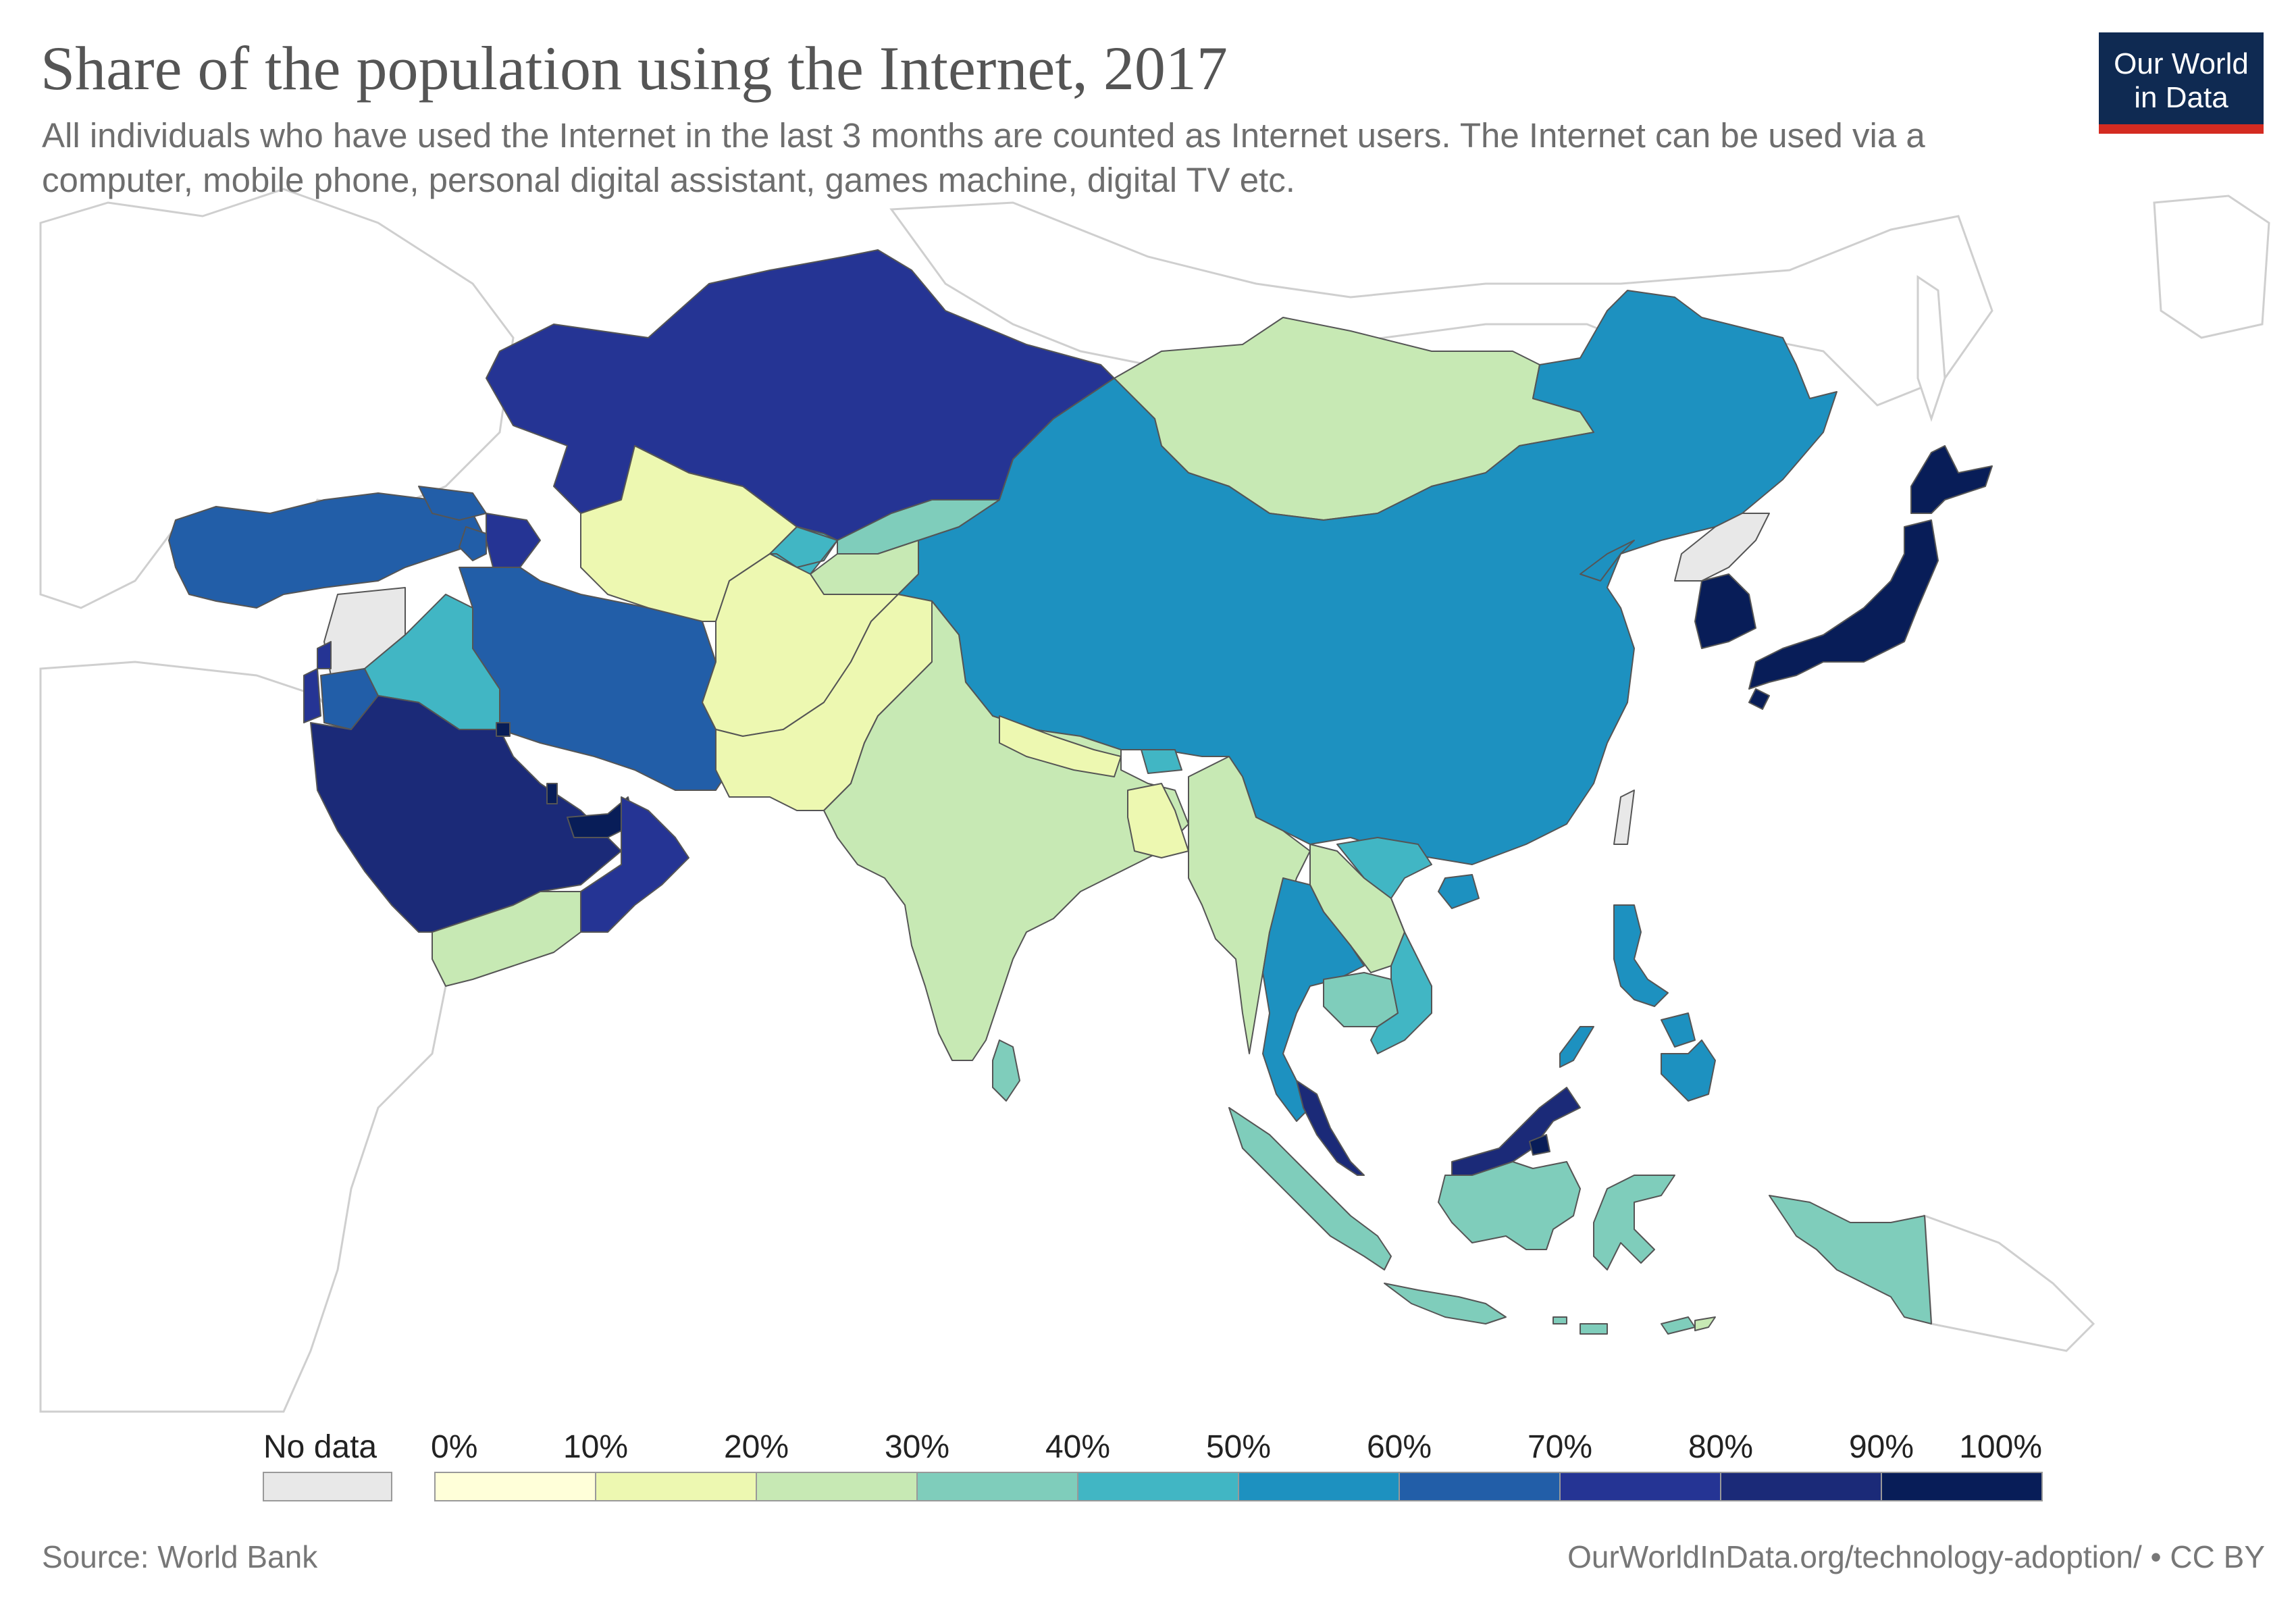  Describe the element at coordinates (1006, 830) in the screenshot. I see `country-india` at that location.